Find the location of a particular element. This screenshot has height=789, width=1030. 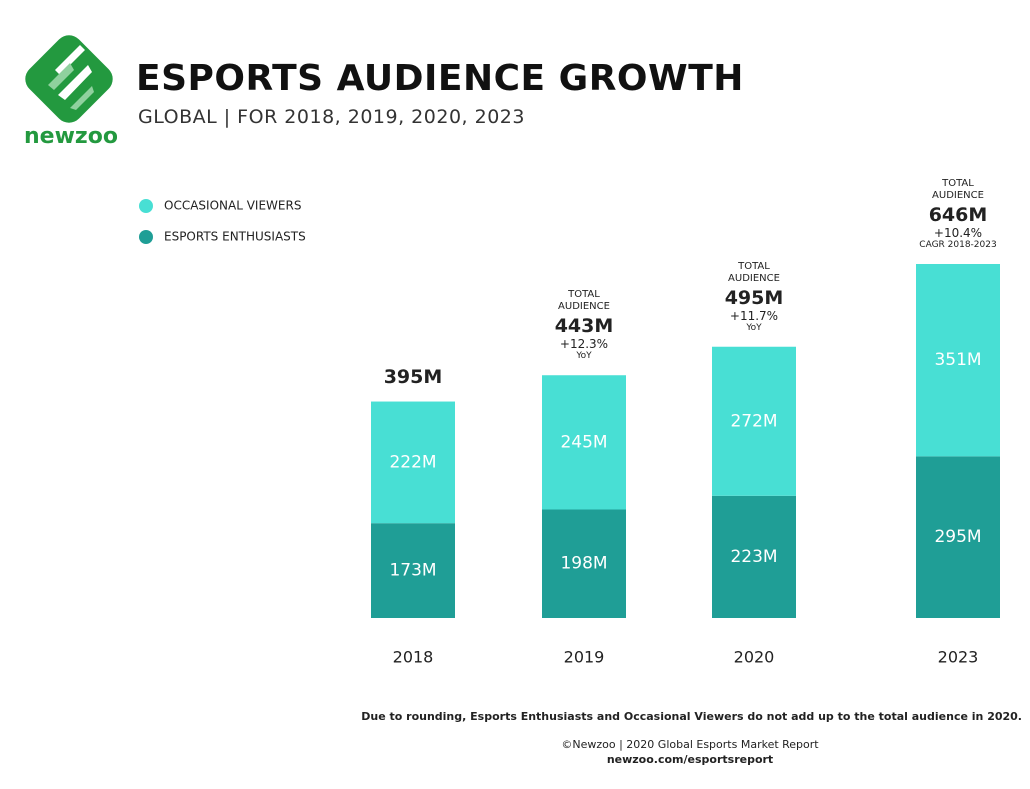

total-annotation: TOTAL AUDIENCE 443M +12.3% YoY is located at coordinates (584, 325).